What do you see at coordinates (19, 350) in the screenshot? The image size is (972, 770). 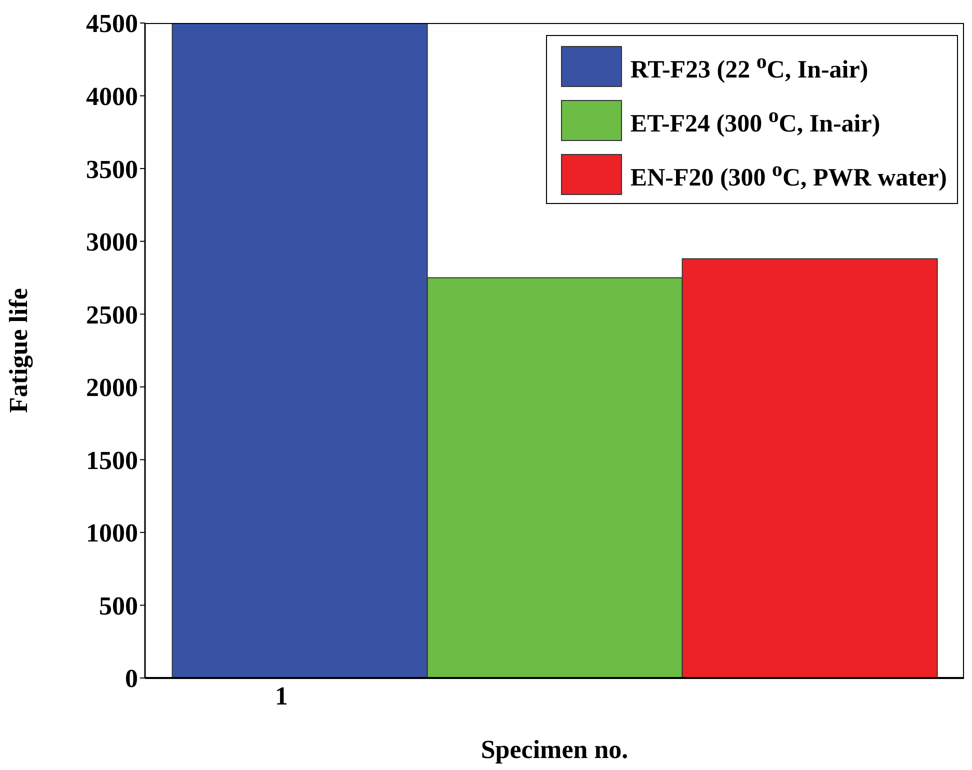 I see `y-axis-title: Fatigue life` at bounding box center [19, 350].